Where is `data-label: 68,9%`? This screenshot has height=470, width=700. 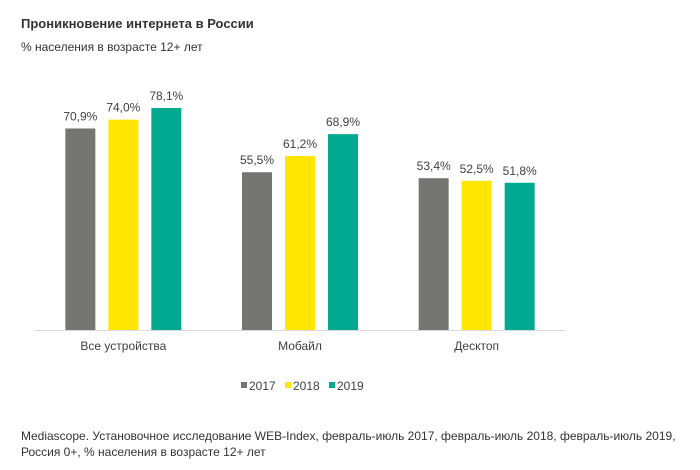 data-label: 68,9% is located at coordinates (343, 122).